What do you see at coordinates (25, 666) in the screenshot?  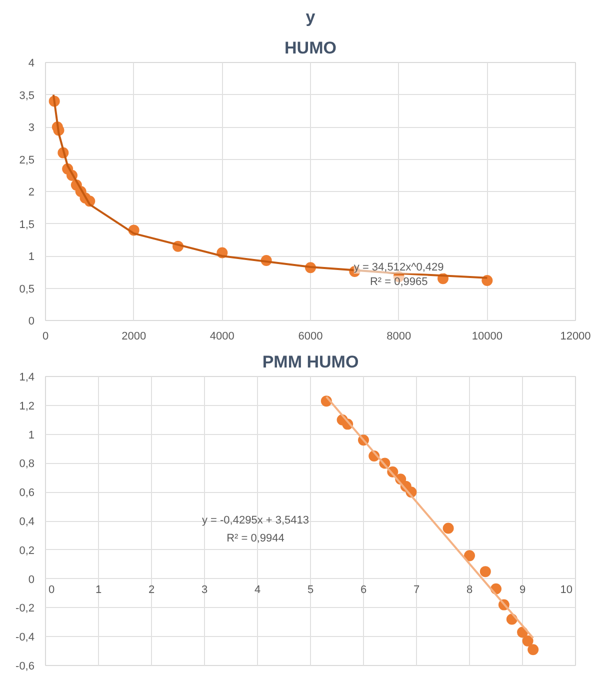 I see `y-tick-label: -0,6` at bounding box center [25, 666].